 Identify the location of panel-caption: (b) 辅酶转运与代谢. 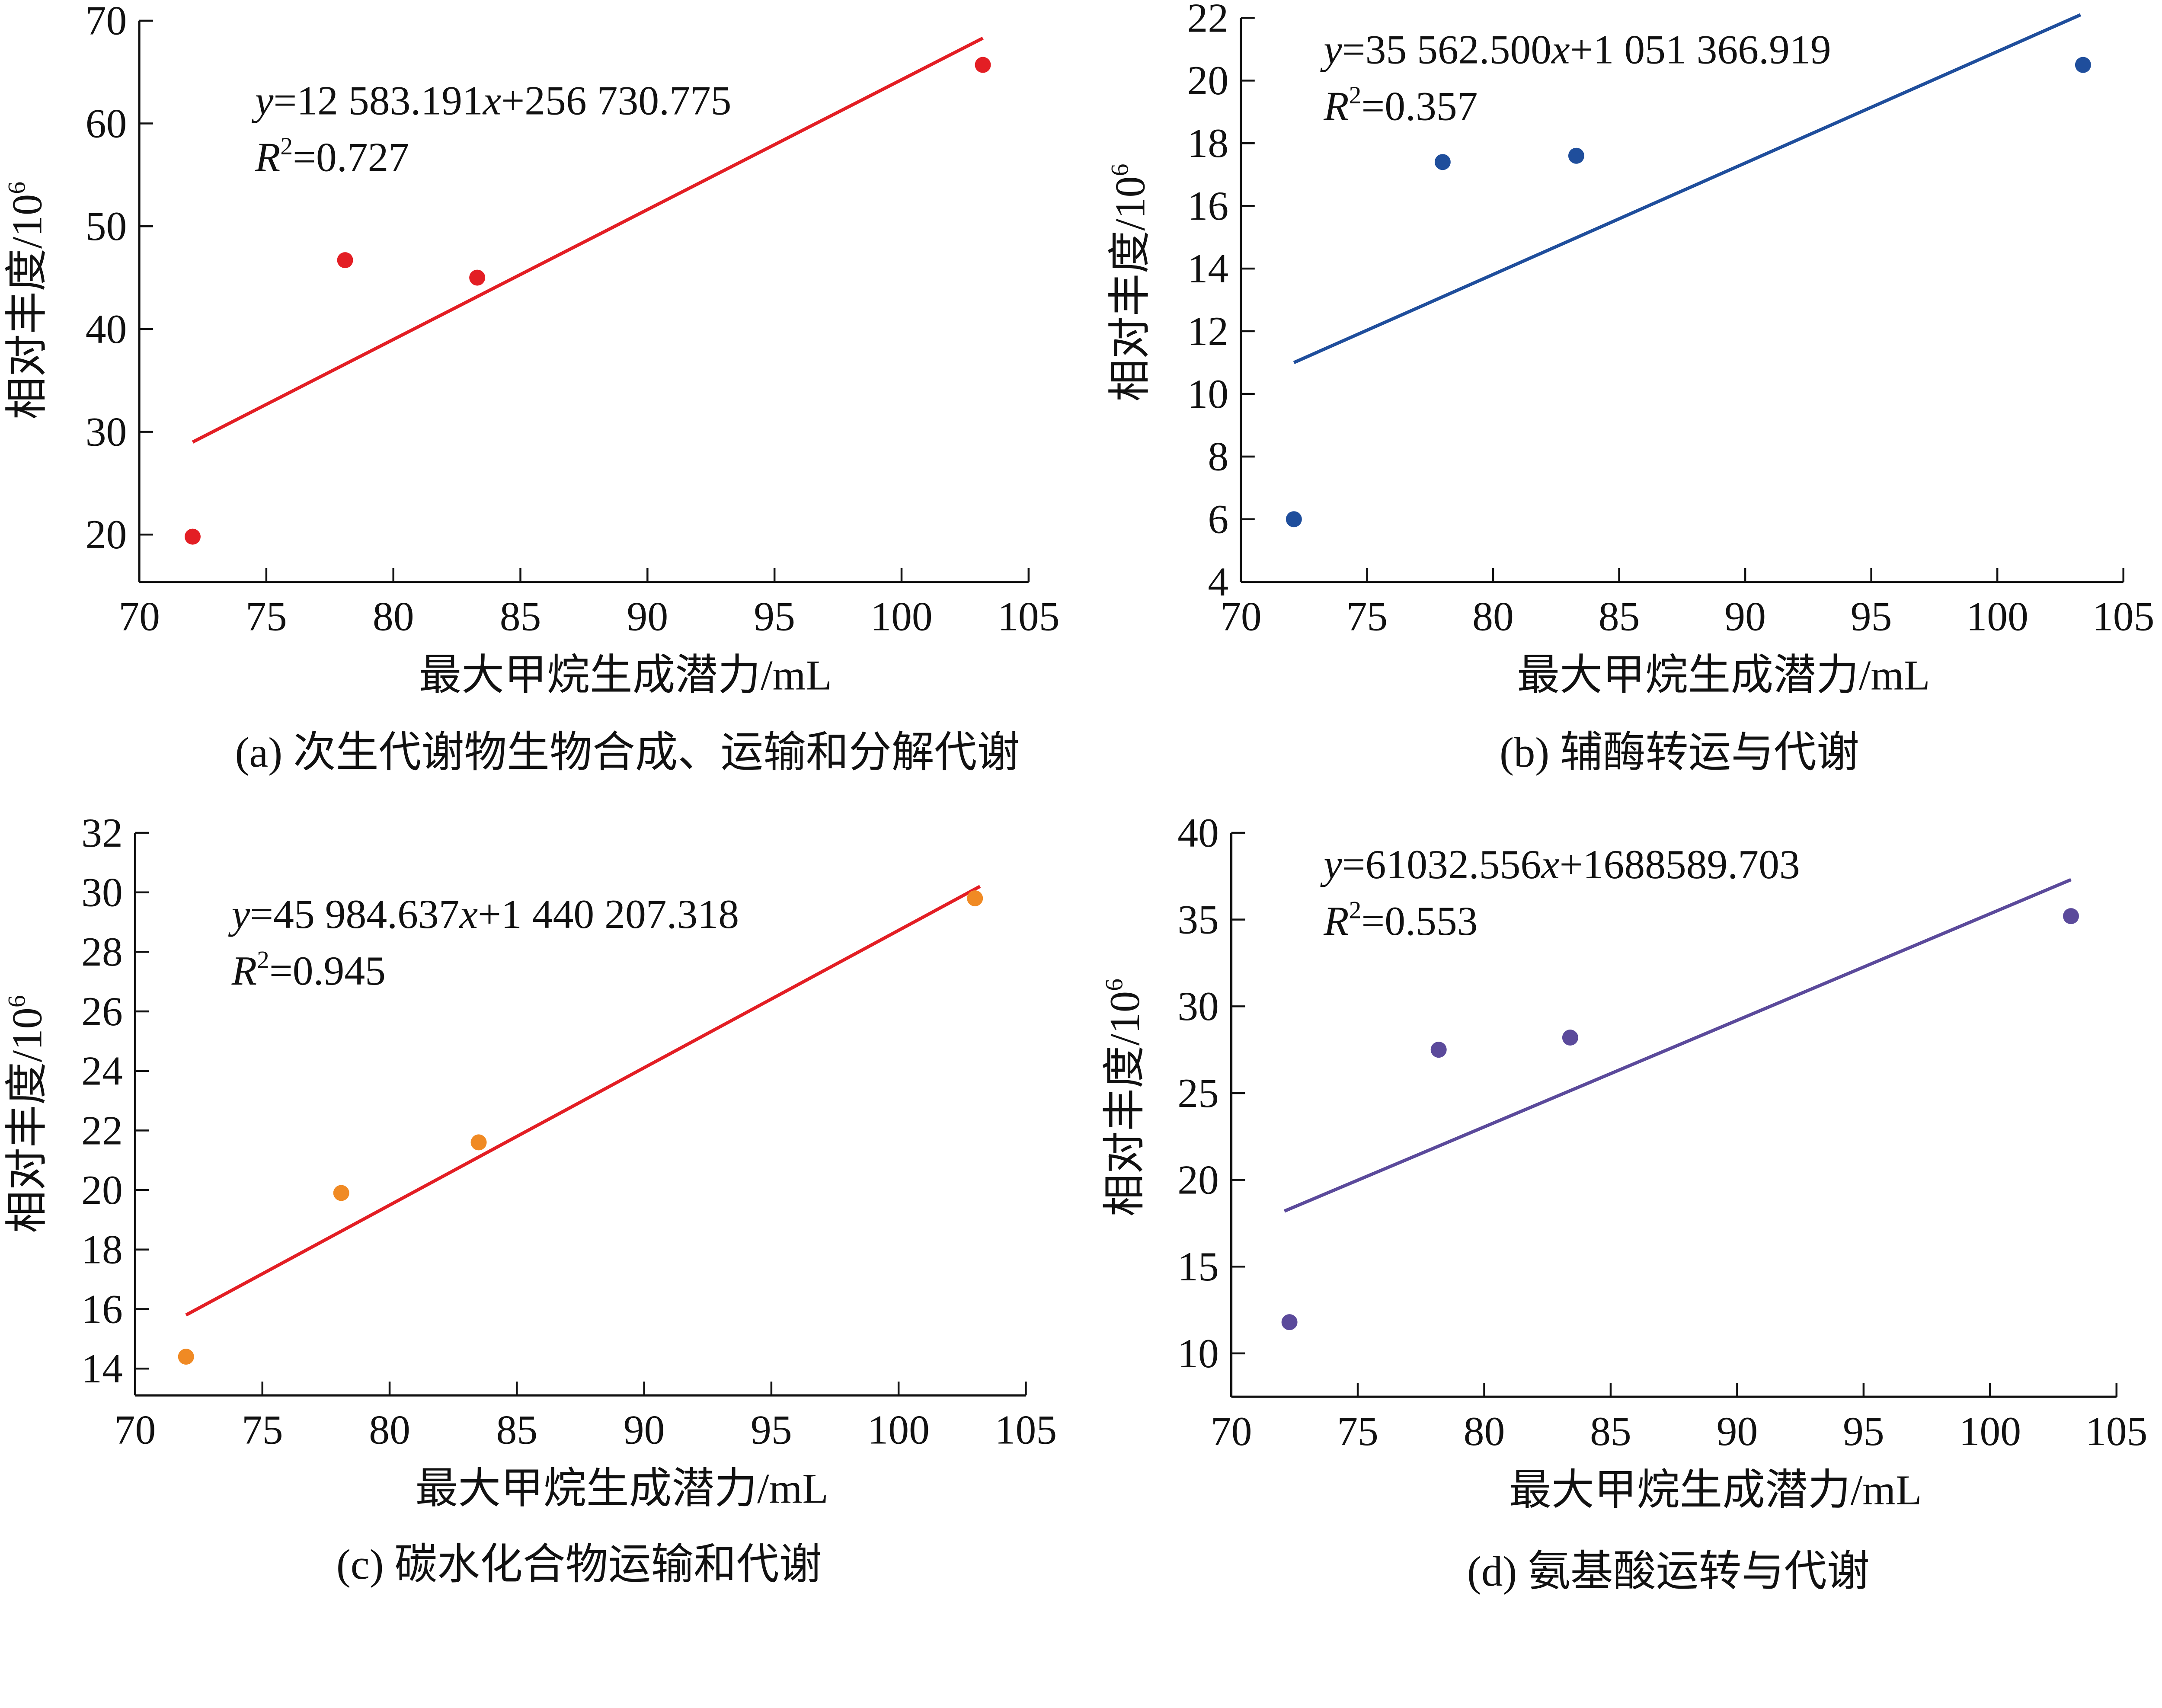
(1679, 752).